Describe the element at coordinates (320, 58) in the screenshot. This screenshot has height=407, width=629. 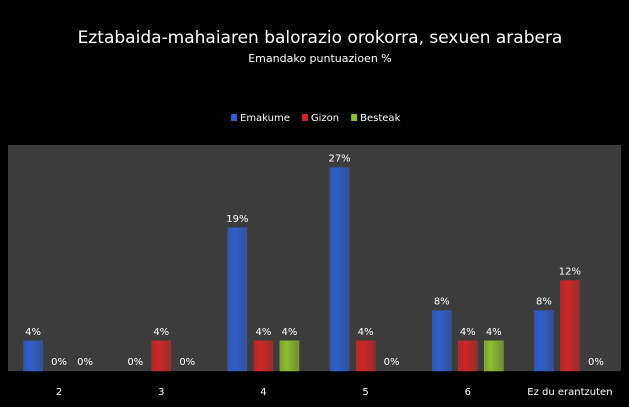
I see `chart-subtitle: Emandako puntuazioen %` at that location.